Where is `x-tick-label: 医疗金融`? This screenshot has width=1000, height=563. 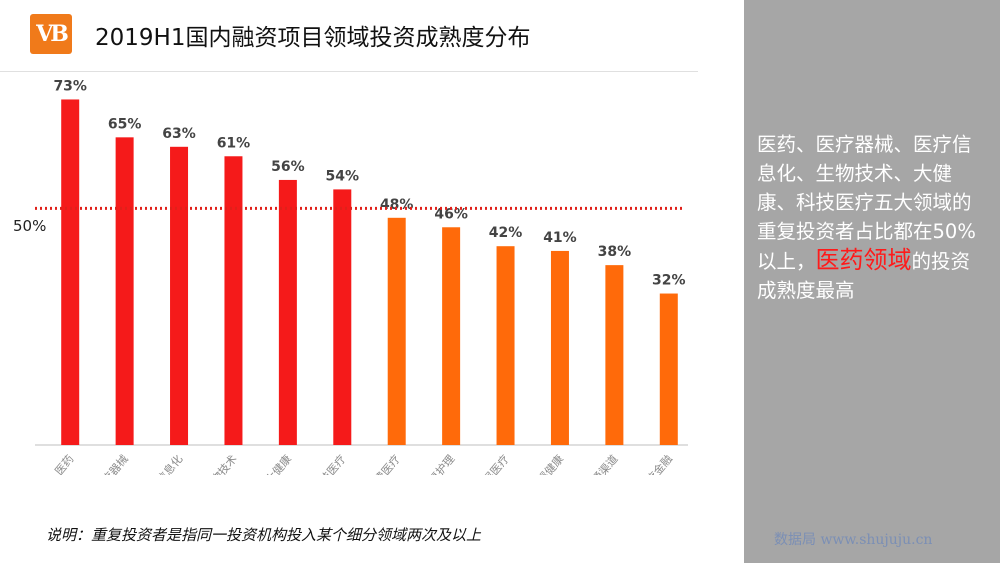 x-tick-label: 医疗金融 is located at coordinates (655, 463).